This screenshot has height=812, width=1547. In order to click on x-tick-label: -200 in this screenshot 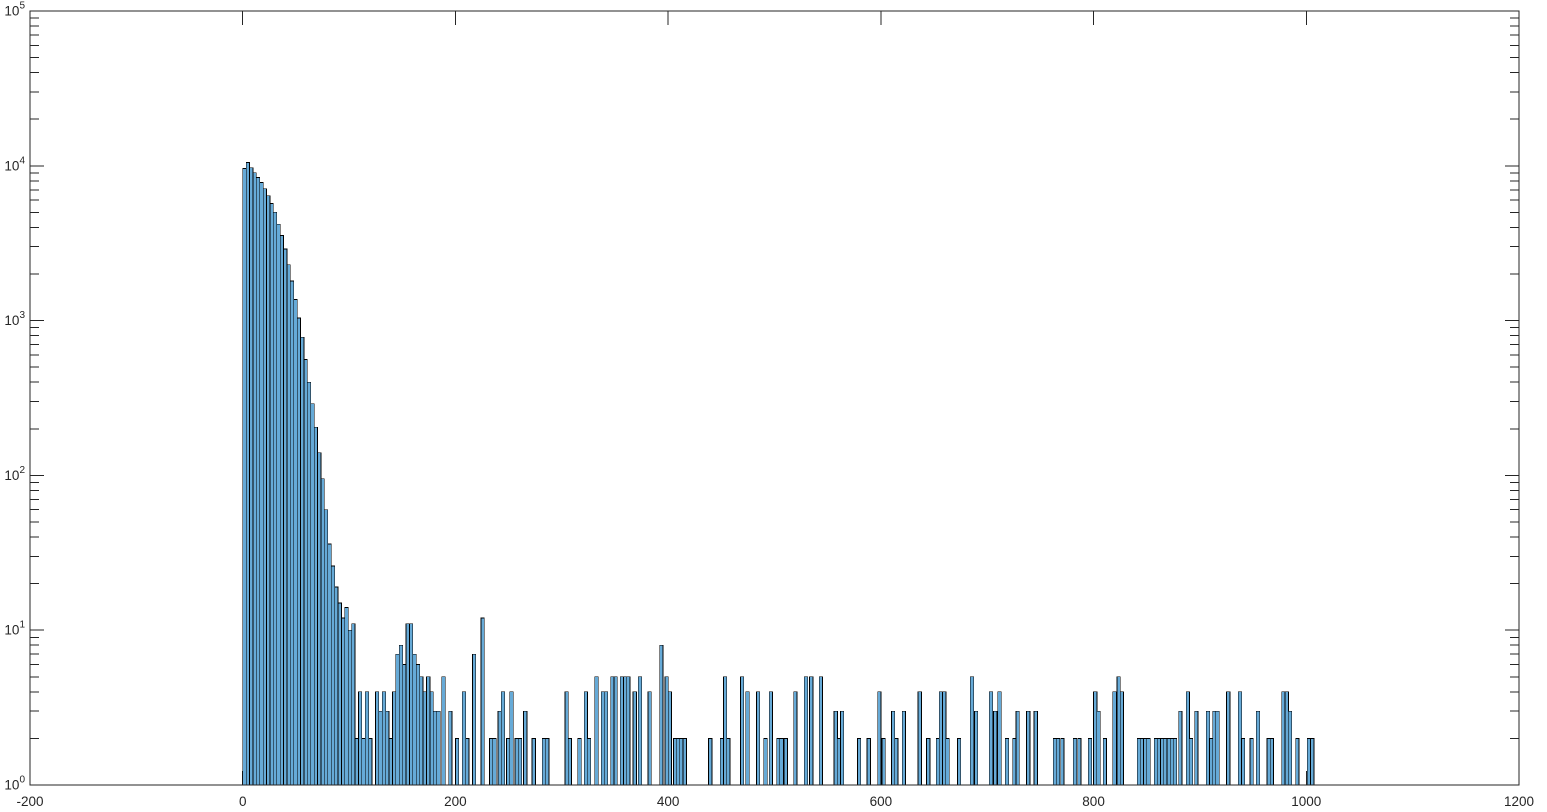, I will do `click(29, 801)`.